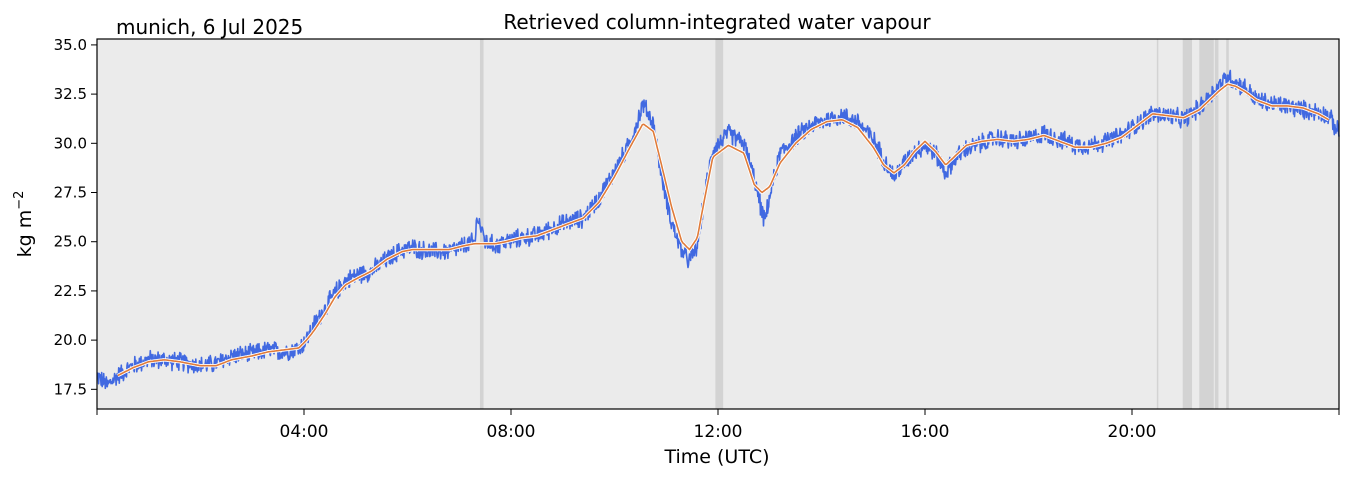  What do you see at coordinates (70, 193) in the screenshot?
I see `y-tick-label: 27.5` at bounding box center [70, 193].